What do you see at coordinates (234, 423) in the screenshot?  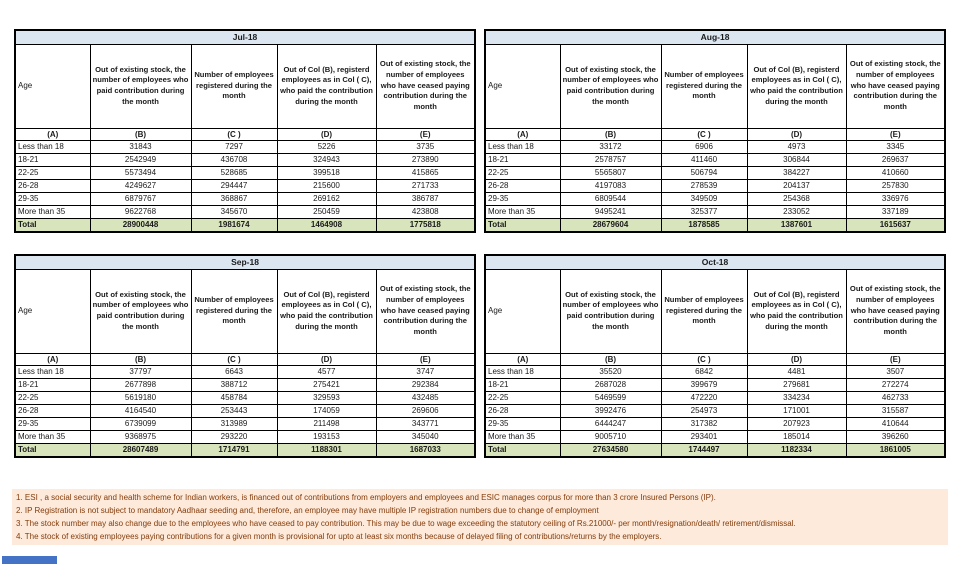 I see `value-cell: 313989` at bounding box center [234, 423].